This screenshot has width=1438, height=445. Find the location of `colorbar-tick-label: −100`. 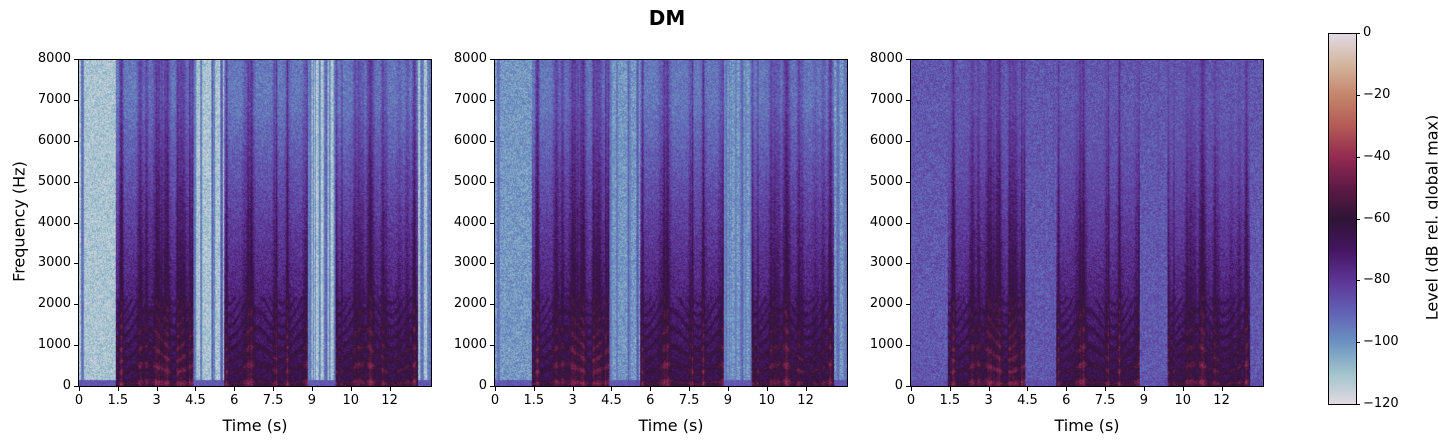

colorbar-tick-label: −100 is located at coordinates (1381, 342).